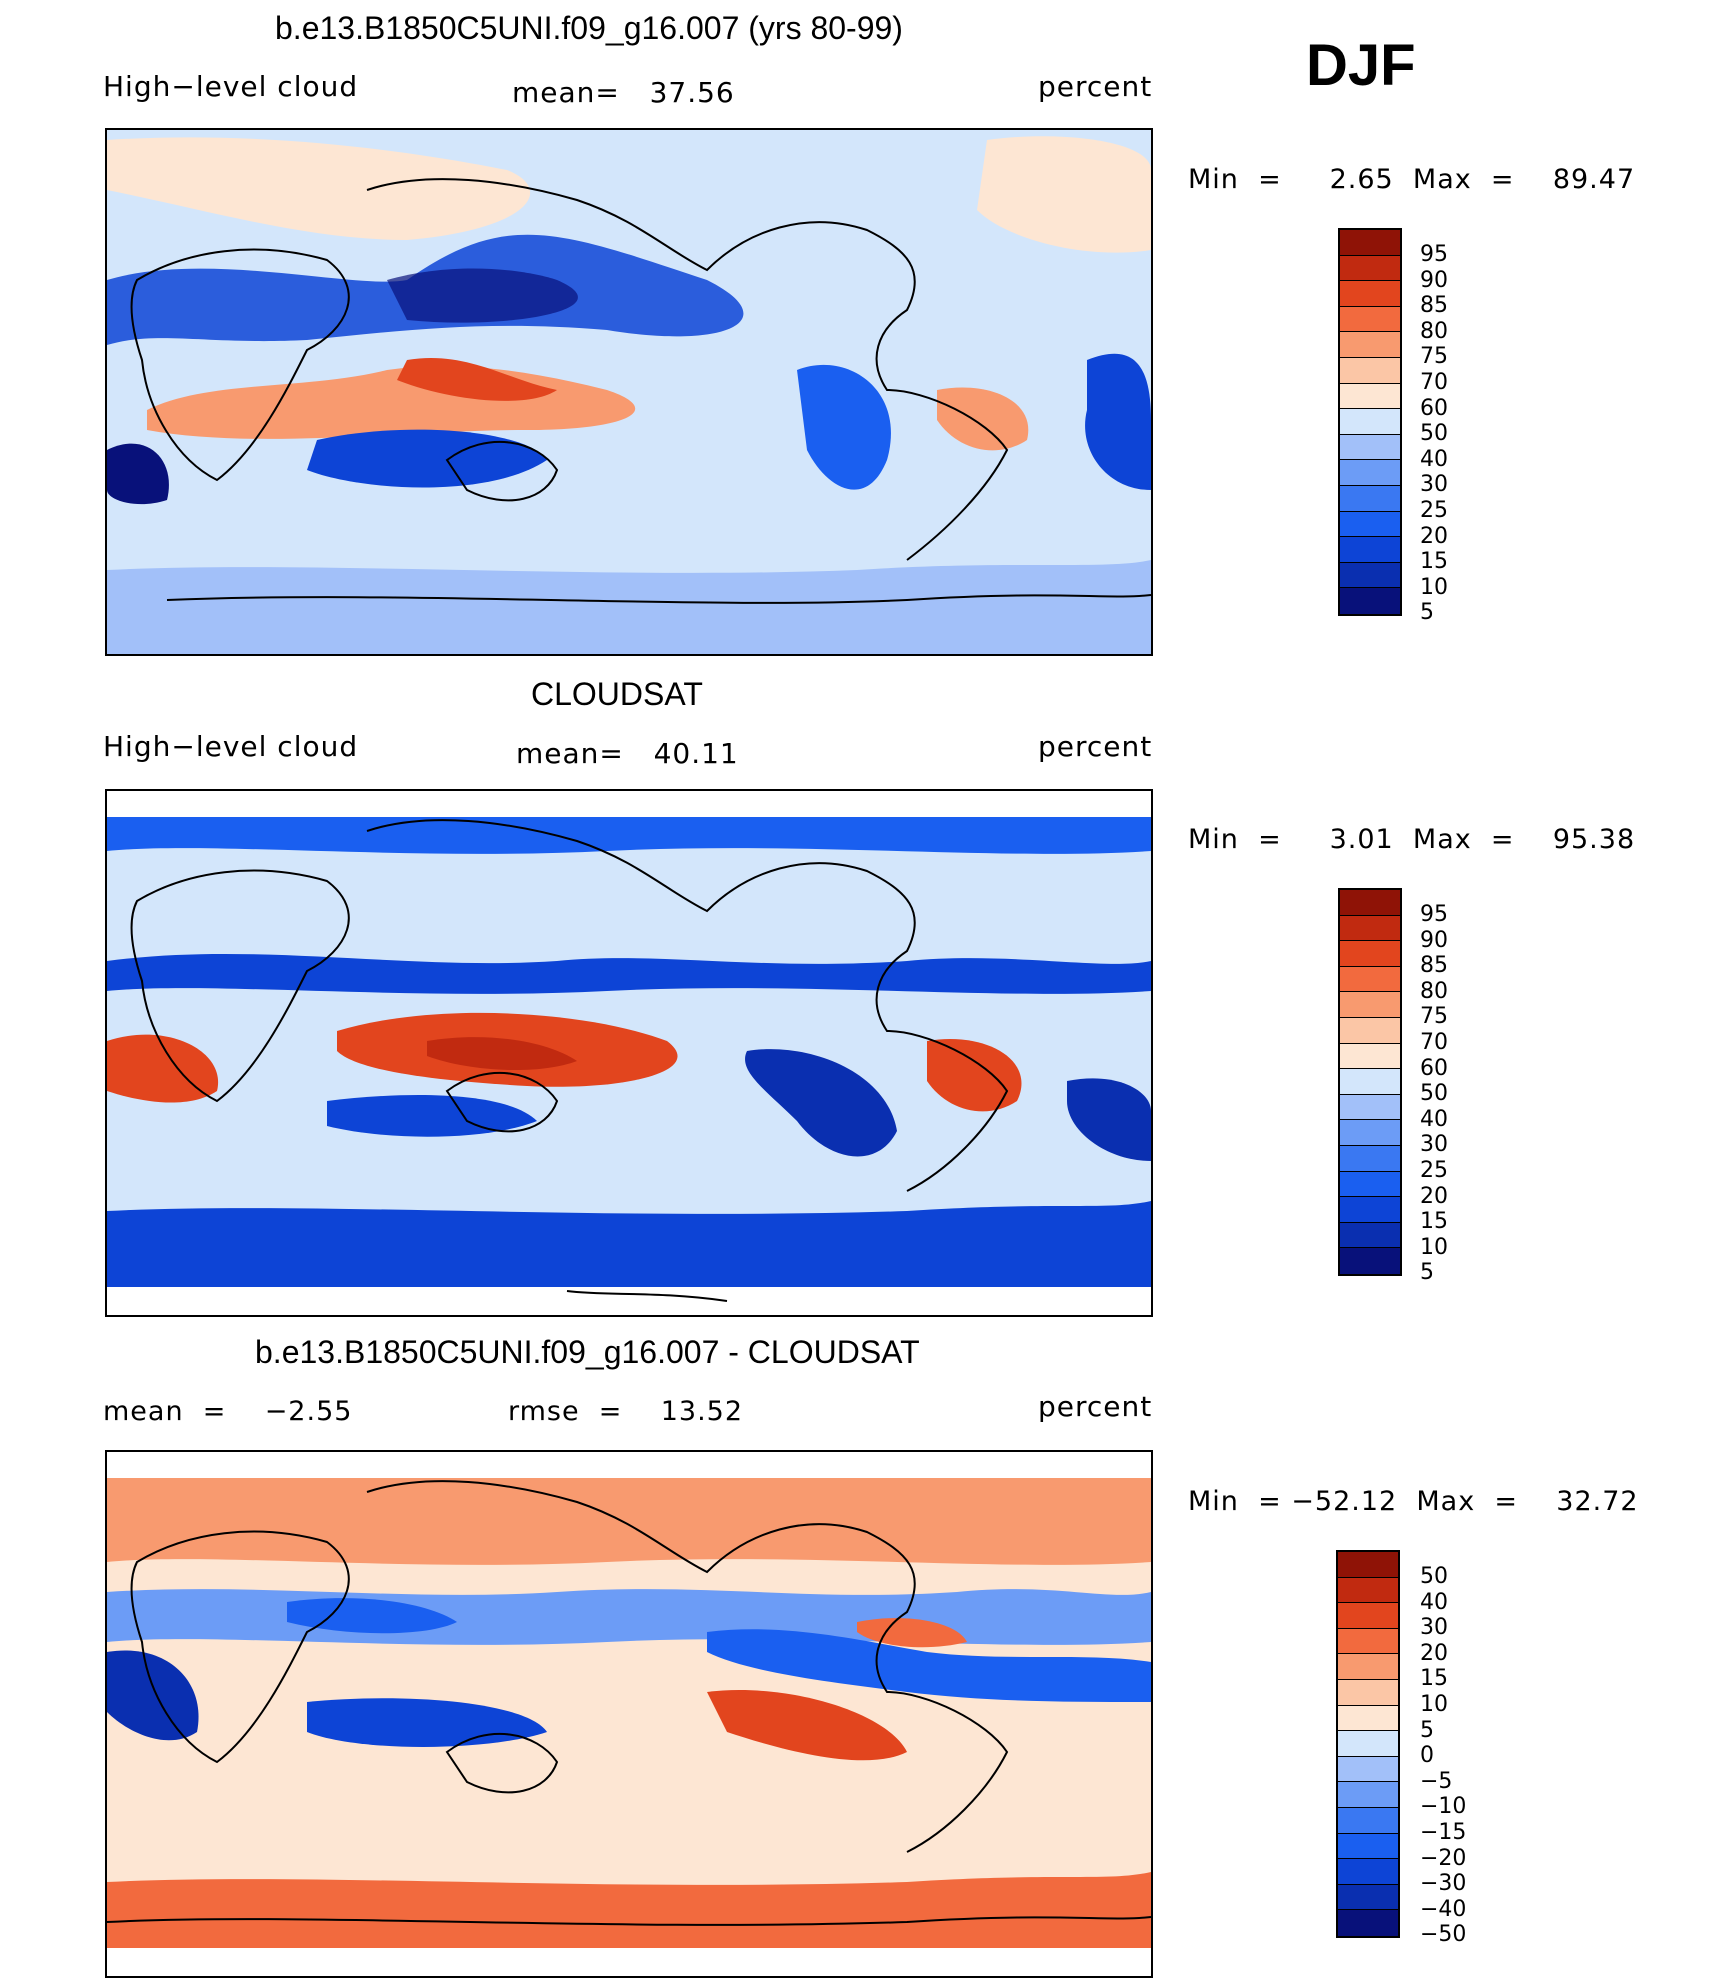 The height and width of the screenshot is (1978, 1710). I want to click on colorbar-level-label: 30, so click(1434, 1145).